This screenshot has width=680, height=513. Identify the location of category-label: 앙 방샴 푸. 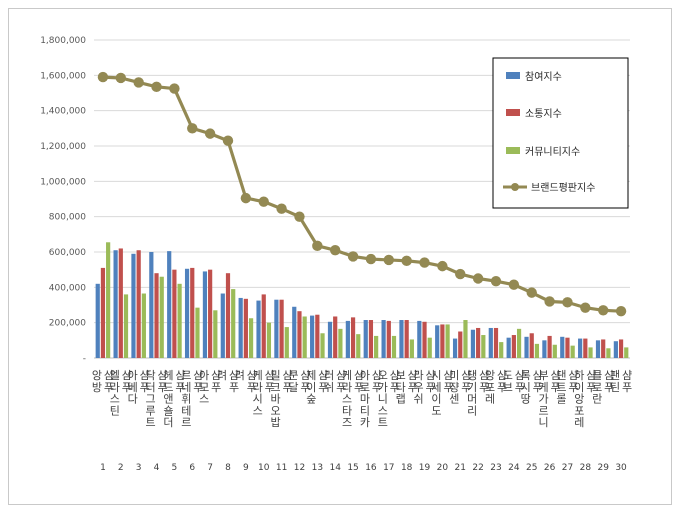
(103, 381).